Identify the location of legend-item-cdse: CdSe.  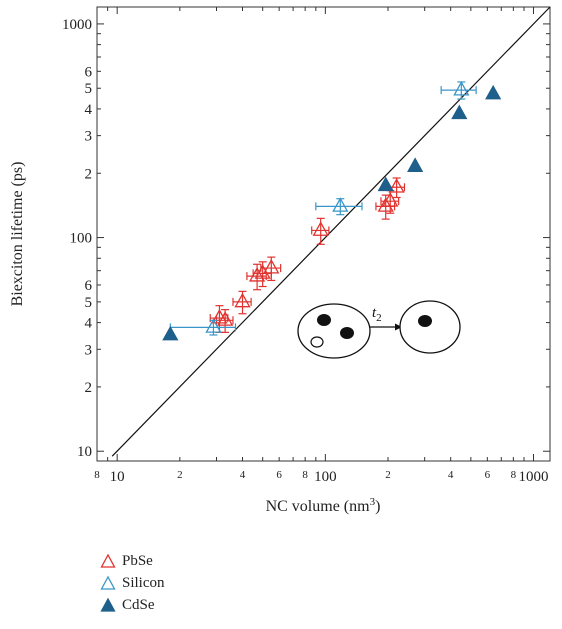
(132, 605).